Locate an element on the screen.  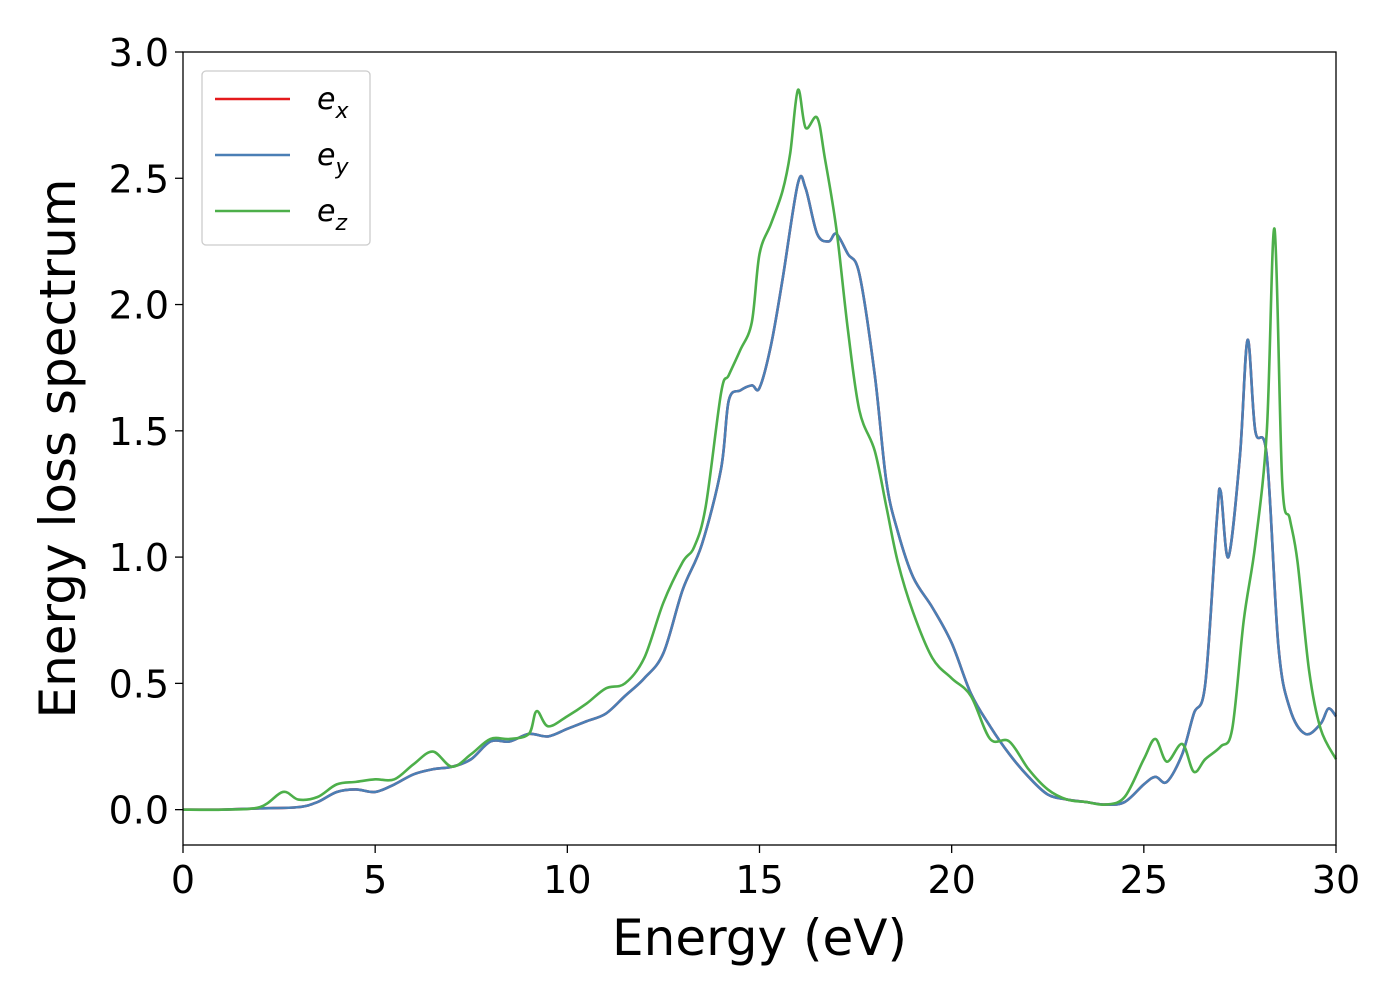
legend-label-e-x: ex is located at coordinates (333, 103).